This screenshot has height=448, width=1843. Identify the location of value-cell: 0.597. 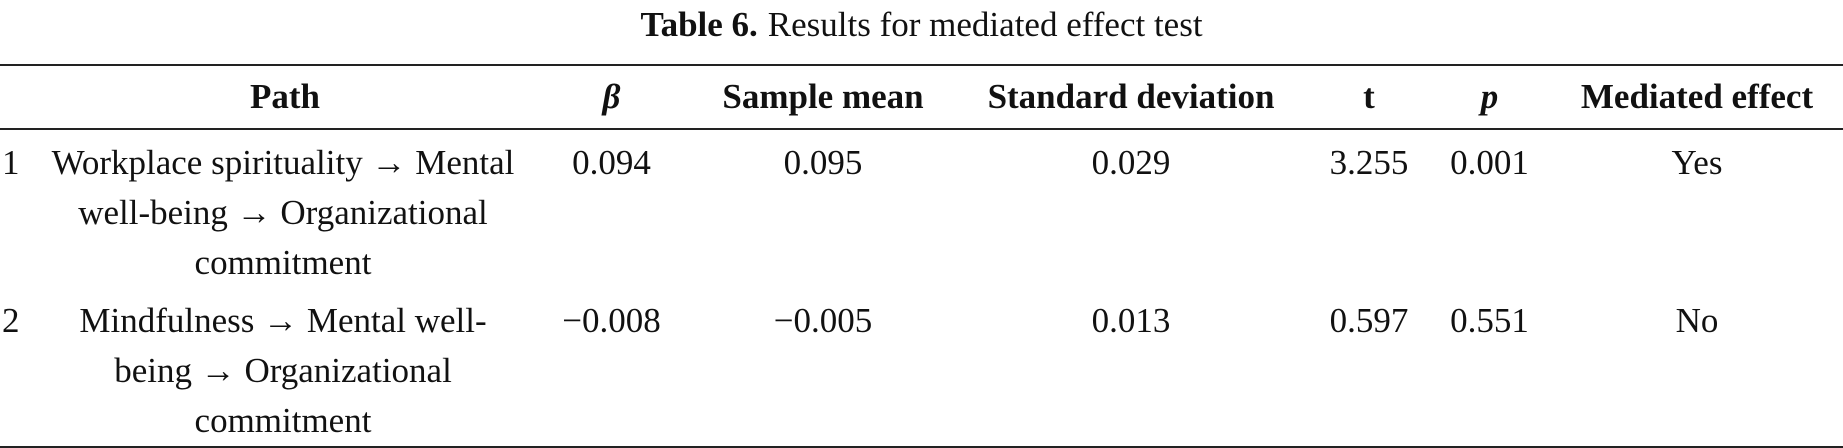
(1369, 320).